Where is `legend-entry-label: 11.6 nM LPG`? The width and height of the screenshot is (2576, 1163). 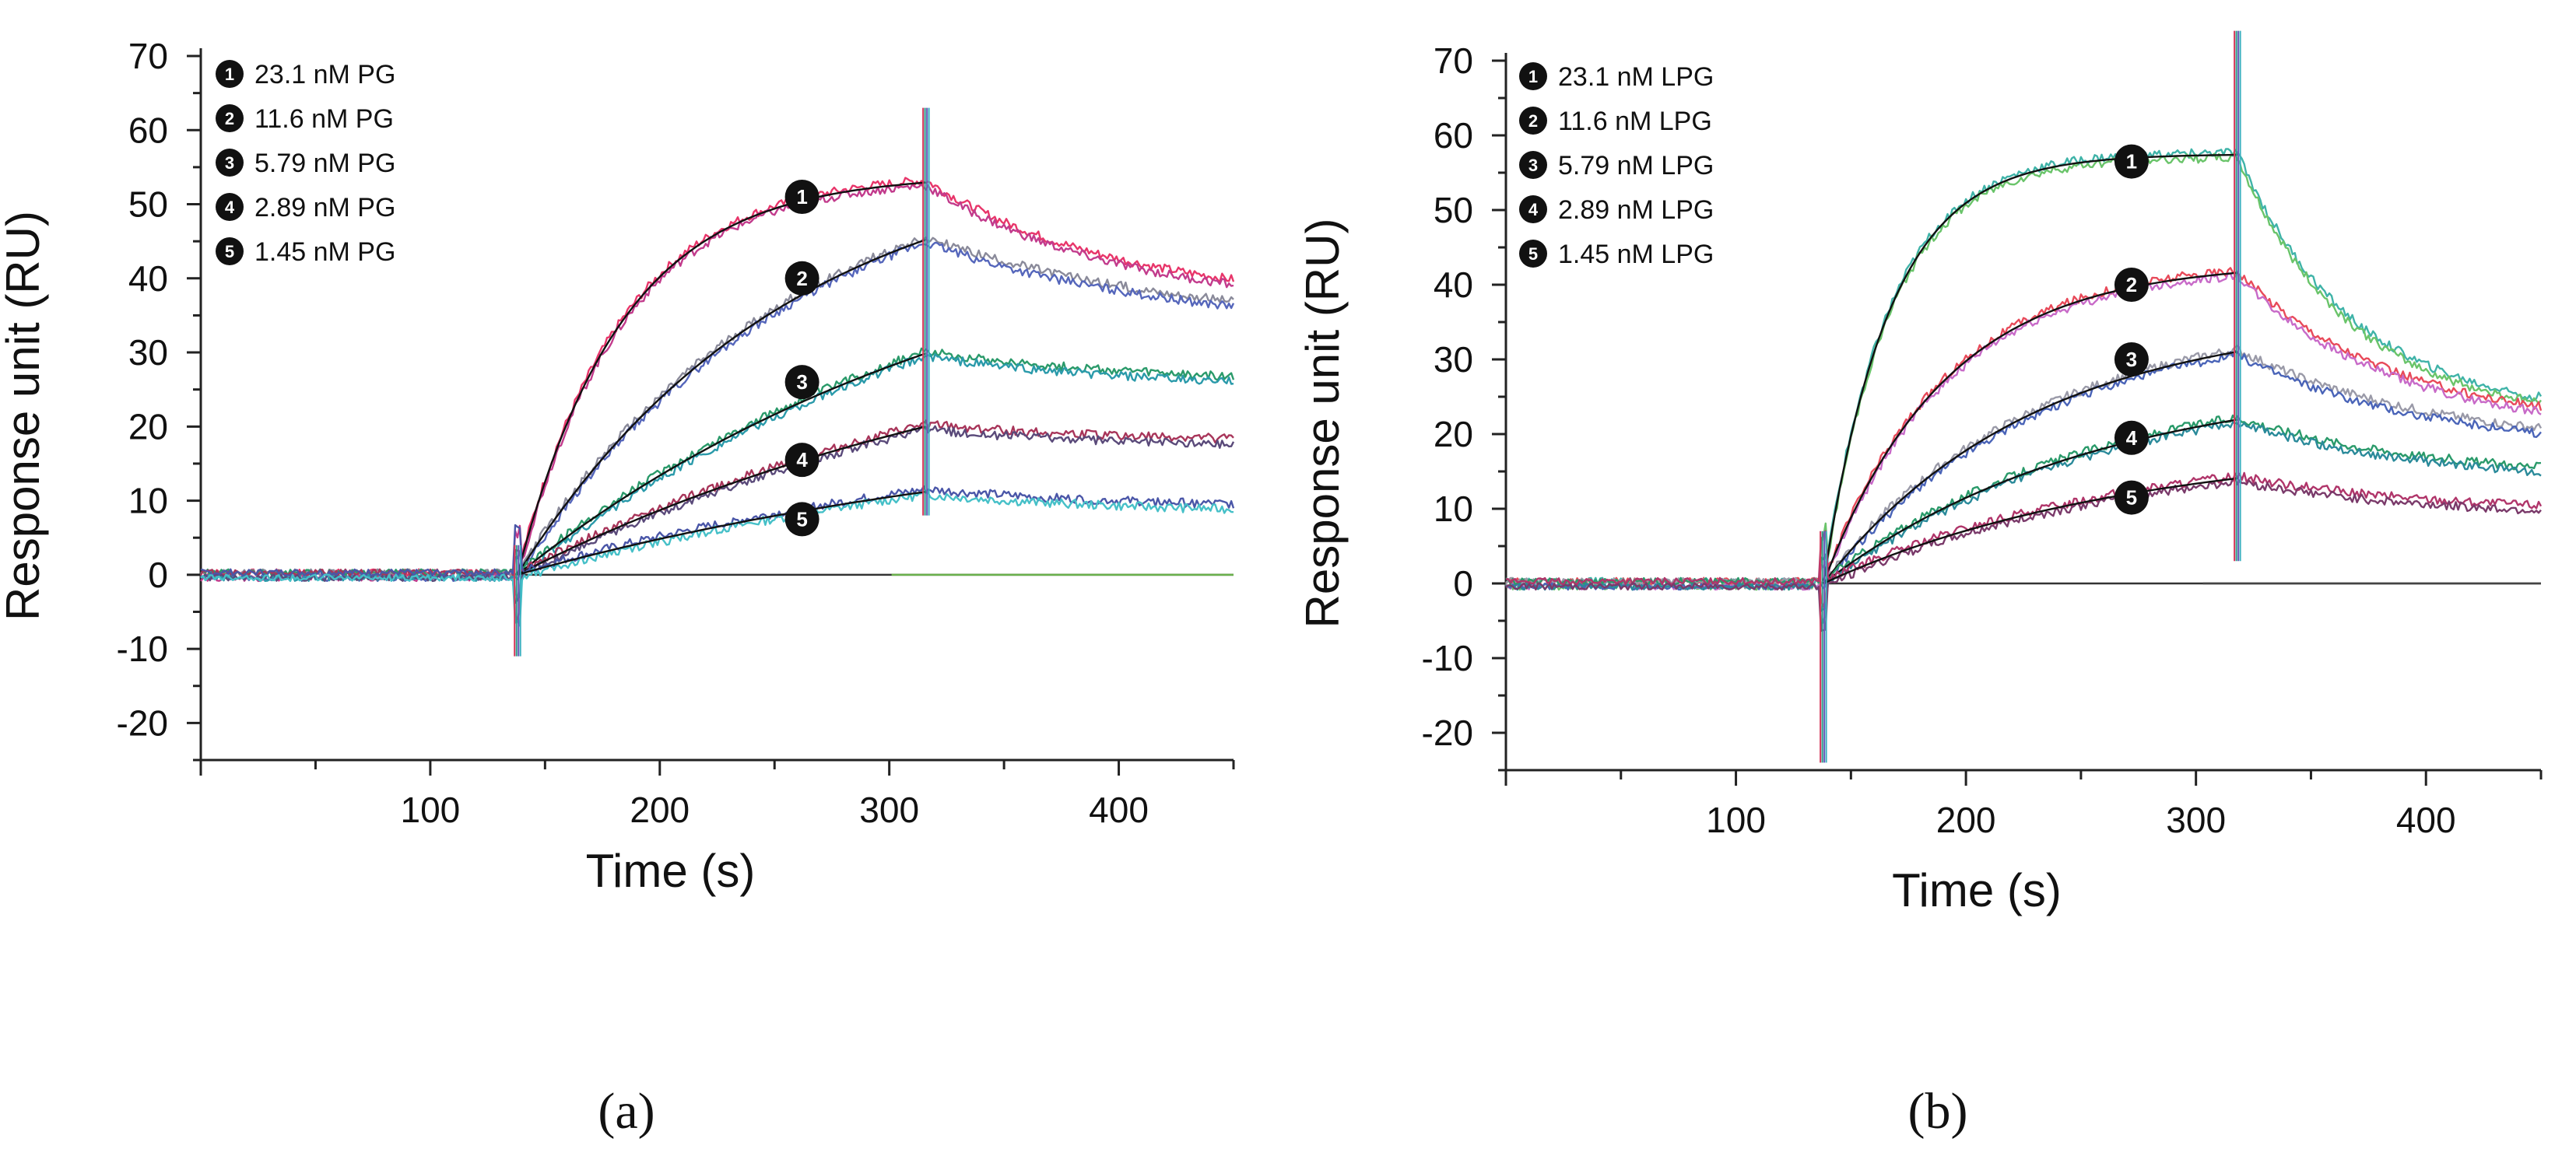 legend-entry-label: 11.6 nM LPG is located at coordinates (1635, 122).